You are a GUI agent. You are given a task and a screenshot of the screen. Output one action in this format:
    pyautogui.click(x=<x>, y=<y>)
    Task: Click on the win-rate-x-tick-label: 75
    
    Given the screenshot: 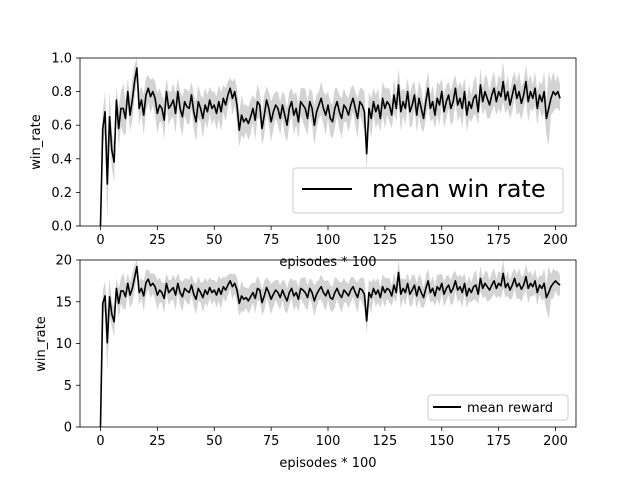 What is the action you would take?
    pyautogui.click(x=271, y=240)
    